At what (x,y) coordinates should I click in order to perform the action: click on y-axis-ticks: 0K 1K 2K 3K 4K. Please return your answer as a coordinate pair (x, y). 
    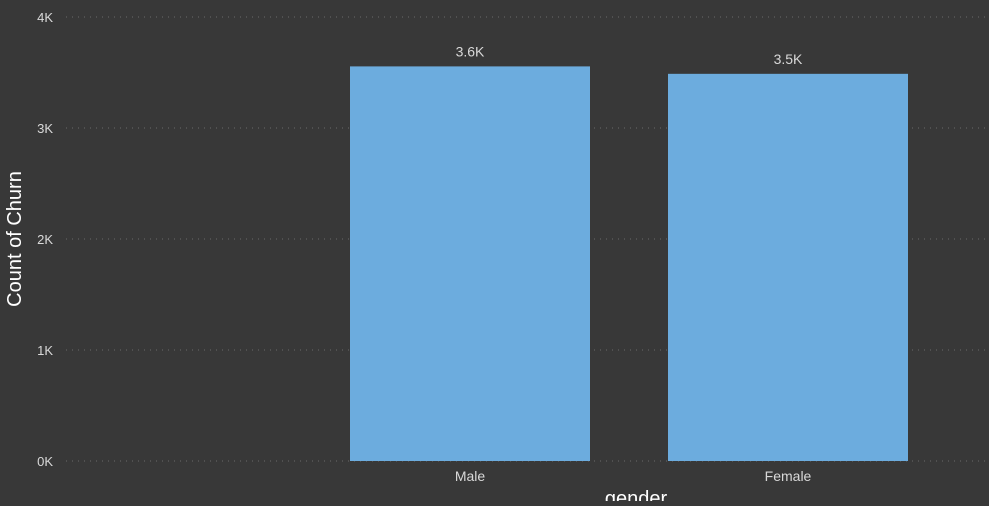
    Looking at the image, I should click on (45, 239).